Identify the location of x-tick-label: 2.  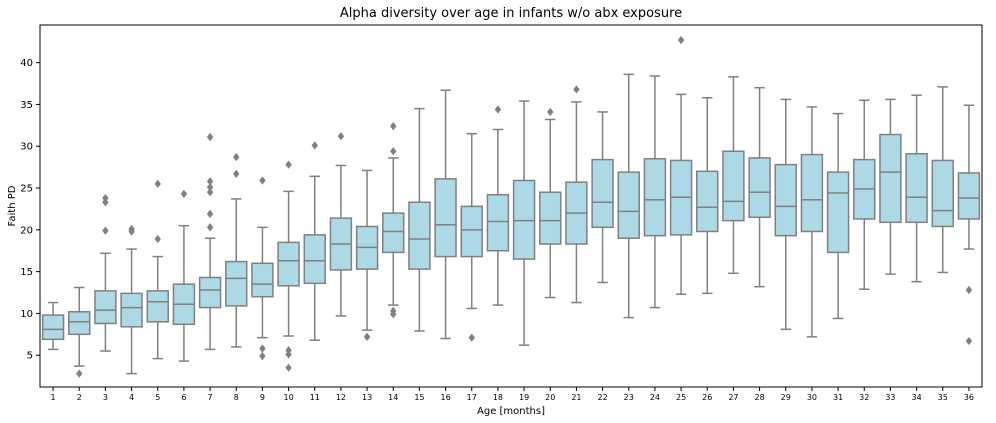
(79, 397).